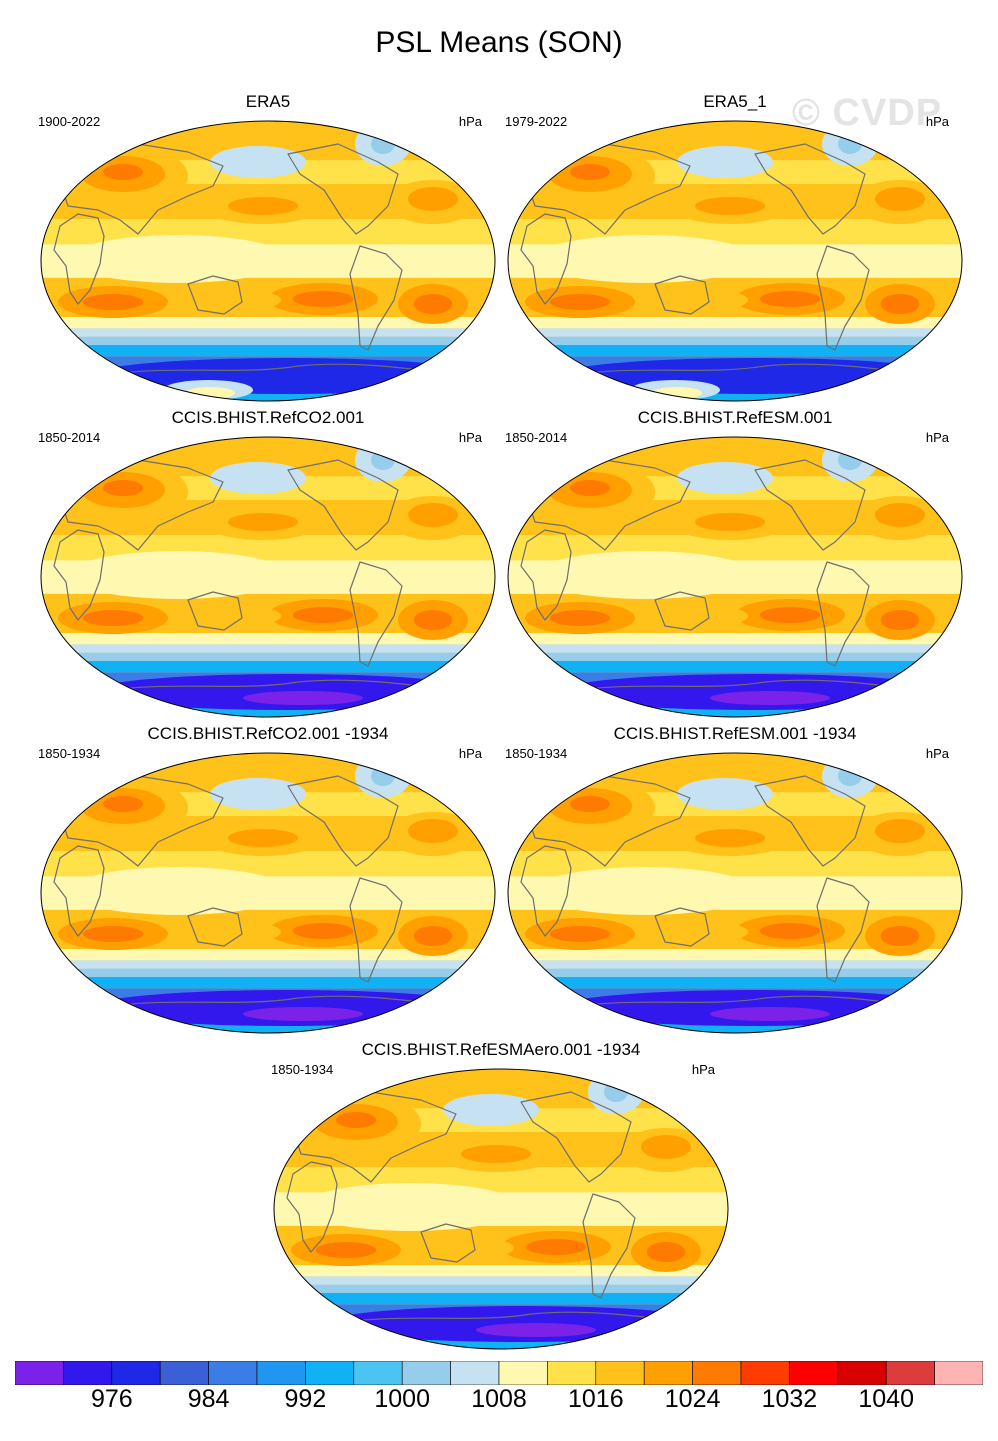  I want to click on map-panel: CCIS.BHIST.RefCO2.001 1850-2014 hPa, so click(268, 563).